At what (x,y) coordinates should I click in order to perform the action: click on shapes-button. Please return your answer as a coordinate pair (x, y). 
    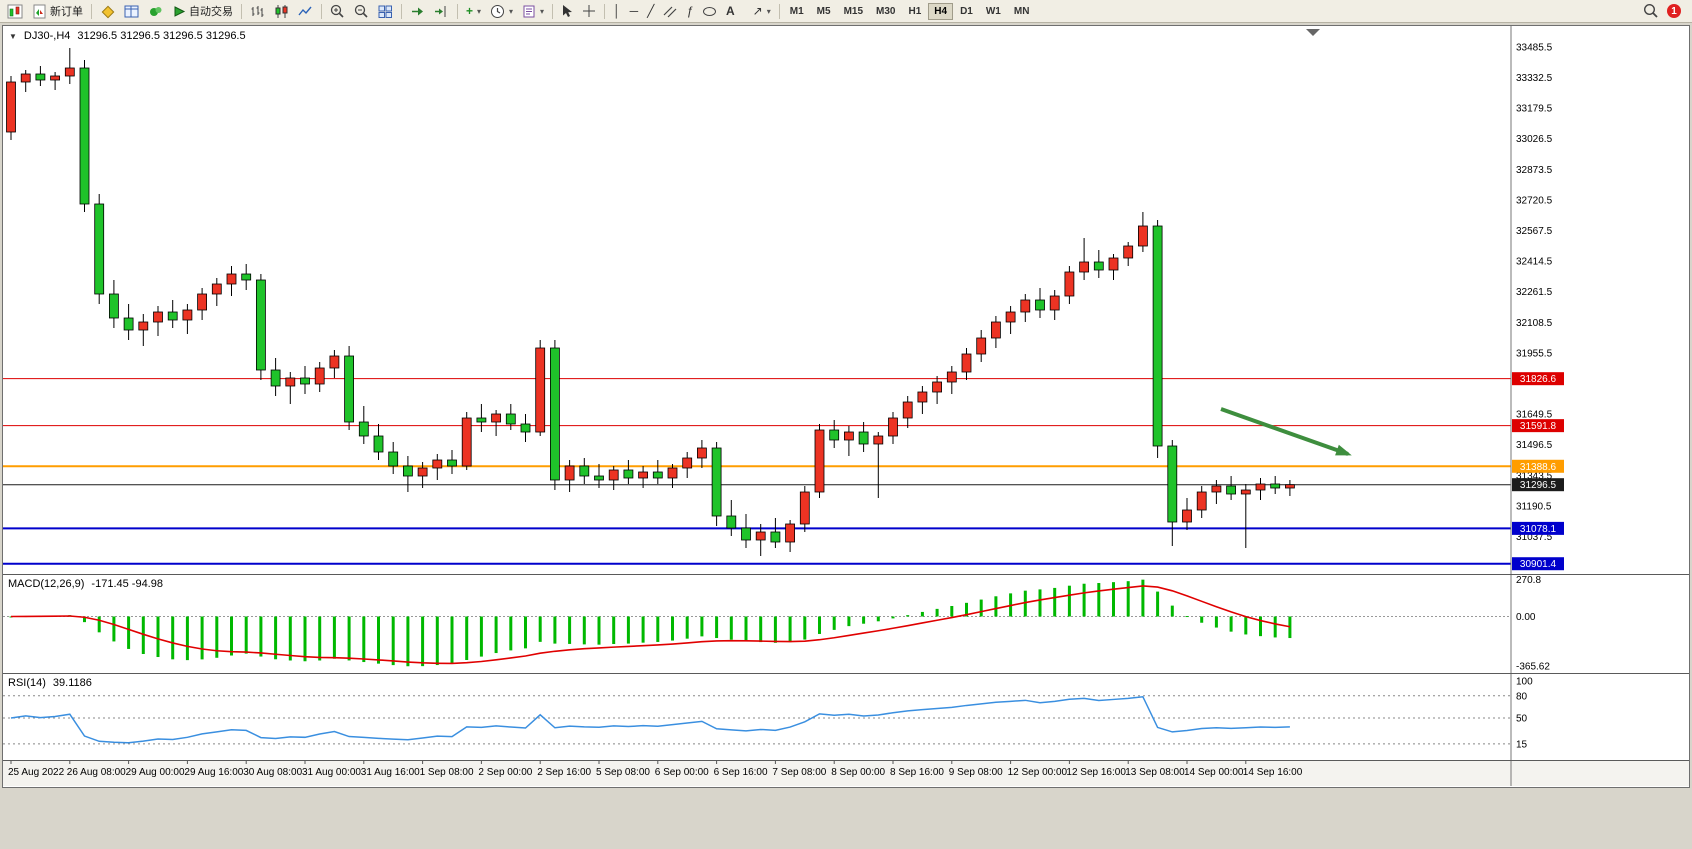
    Looking at the image, I should click on (709, 11).